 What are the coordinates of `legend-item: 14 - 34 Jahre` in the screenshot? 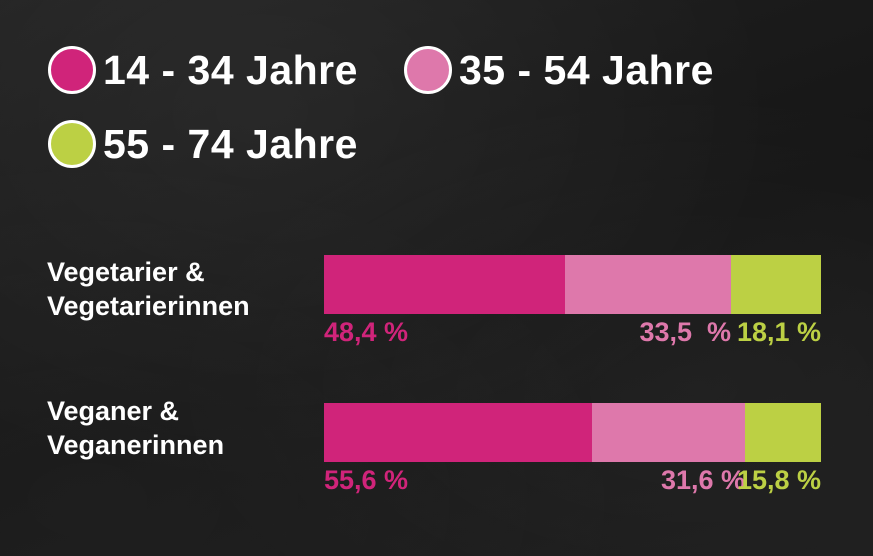 It's located at (203, 70).